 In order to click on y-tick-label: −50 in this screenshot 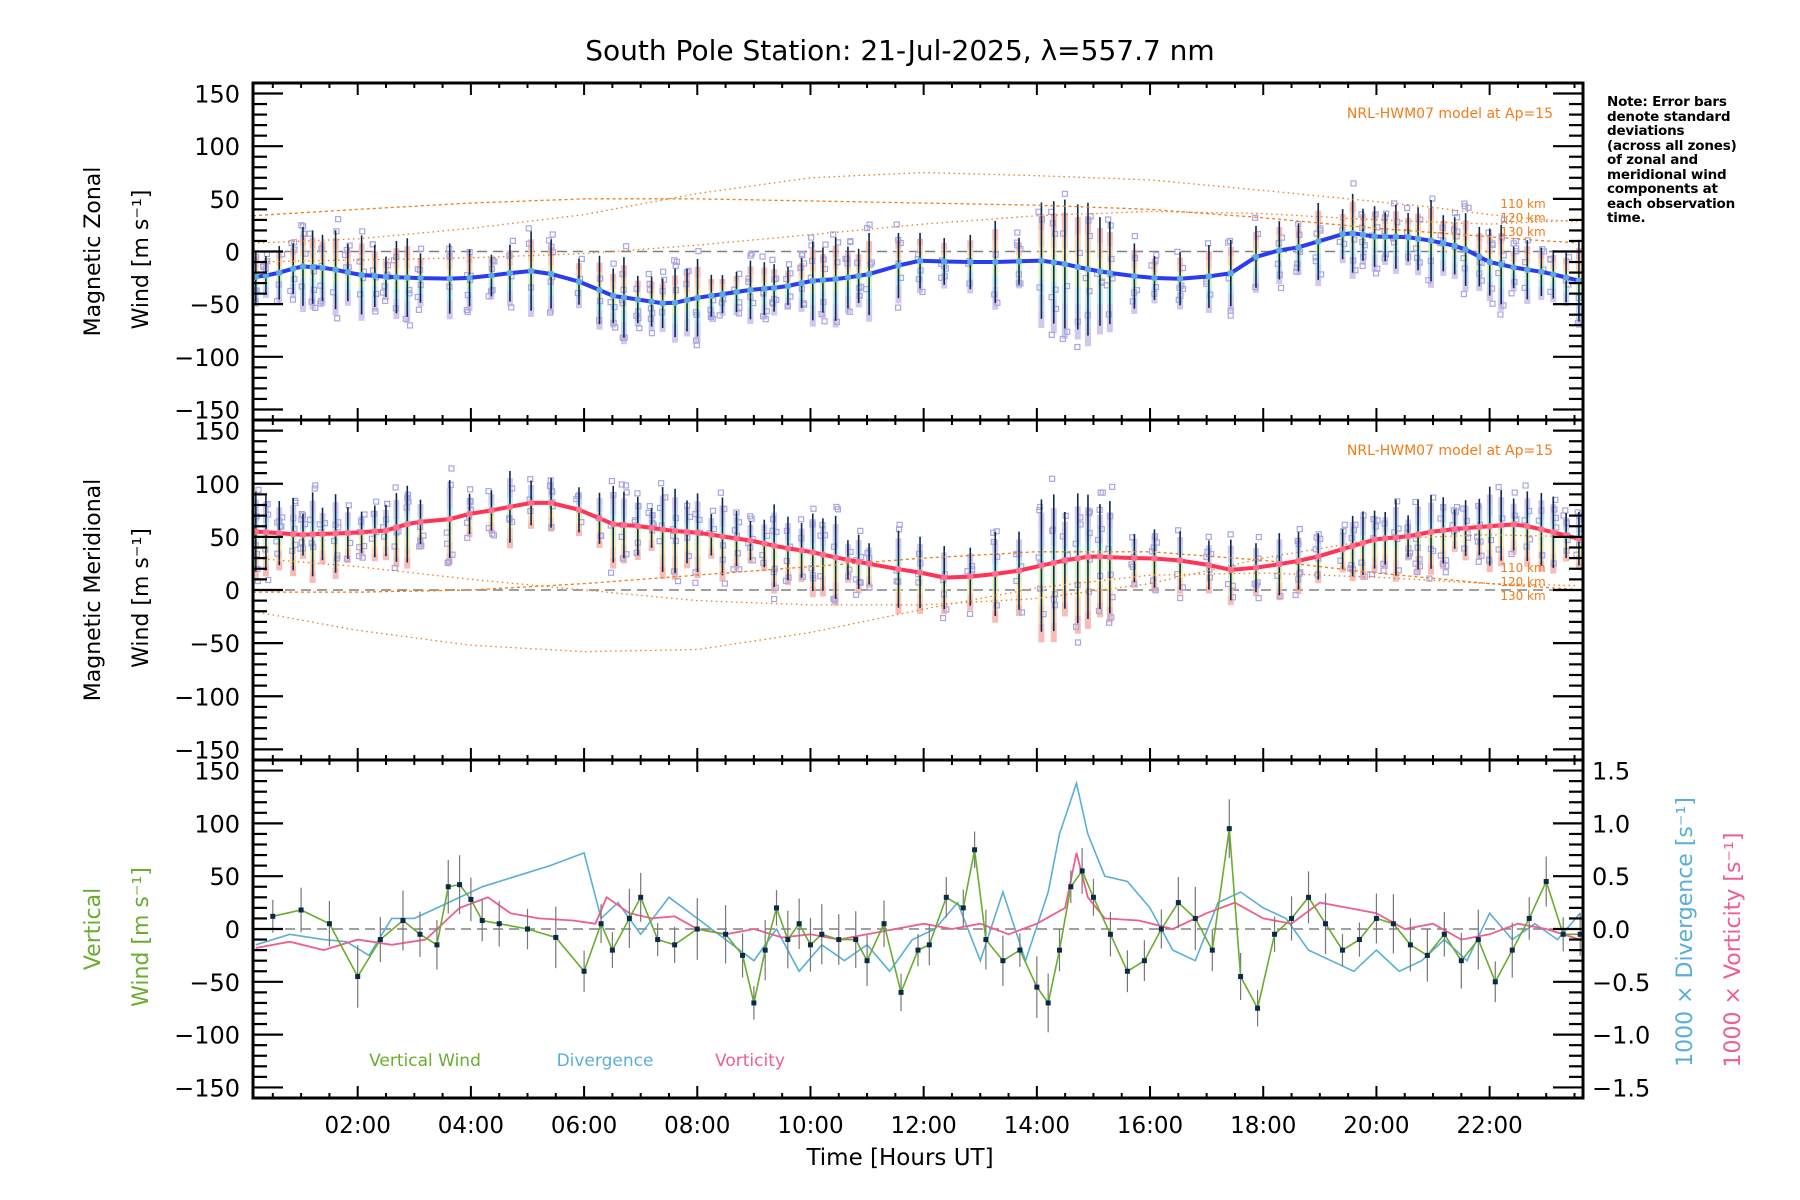, I will do `click(214, 983)`.